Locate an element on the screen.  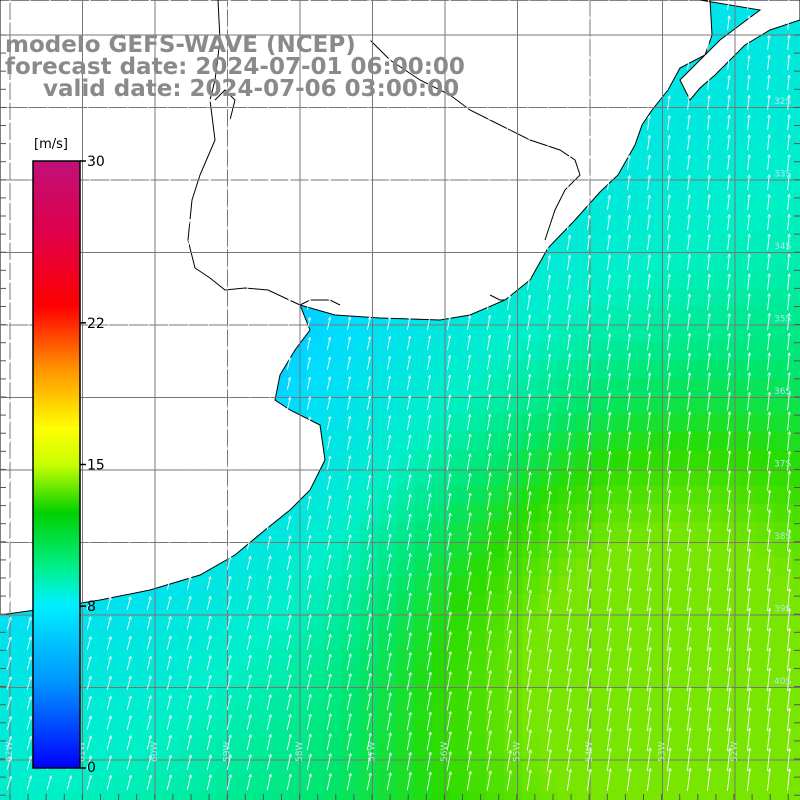
colorbar-tick-label: 0 is located at coordinates (91, 768).